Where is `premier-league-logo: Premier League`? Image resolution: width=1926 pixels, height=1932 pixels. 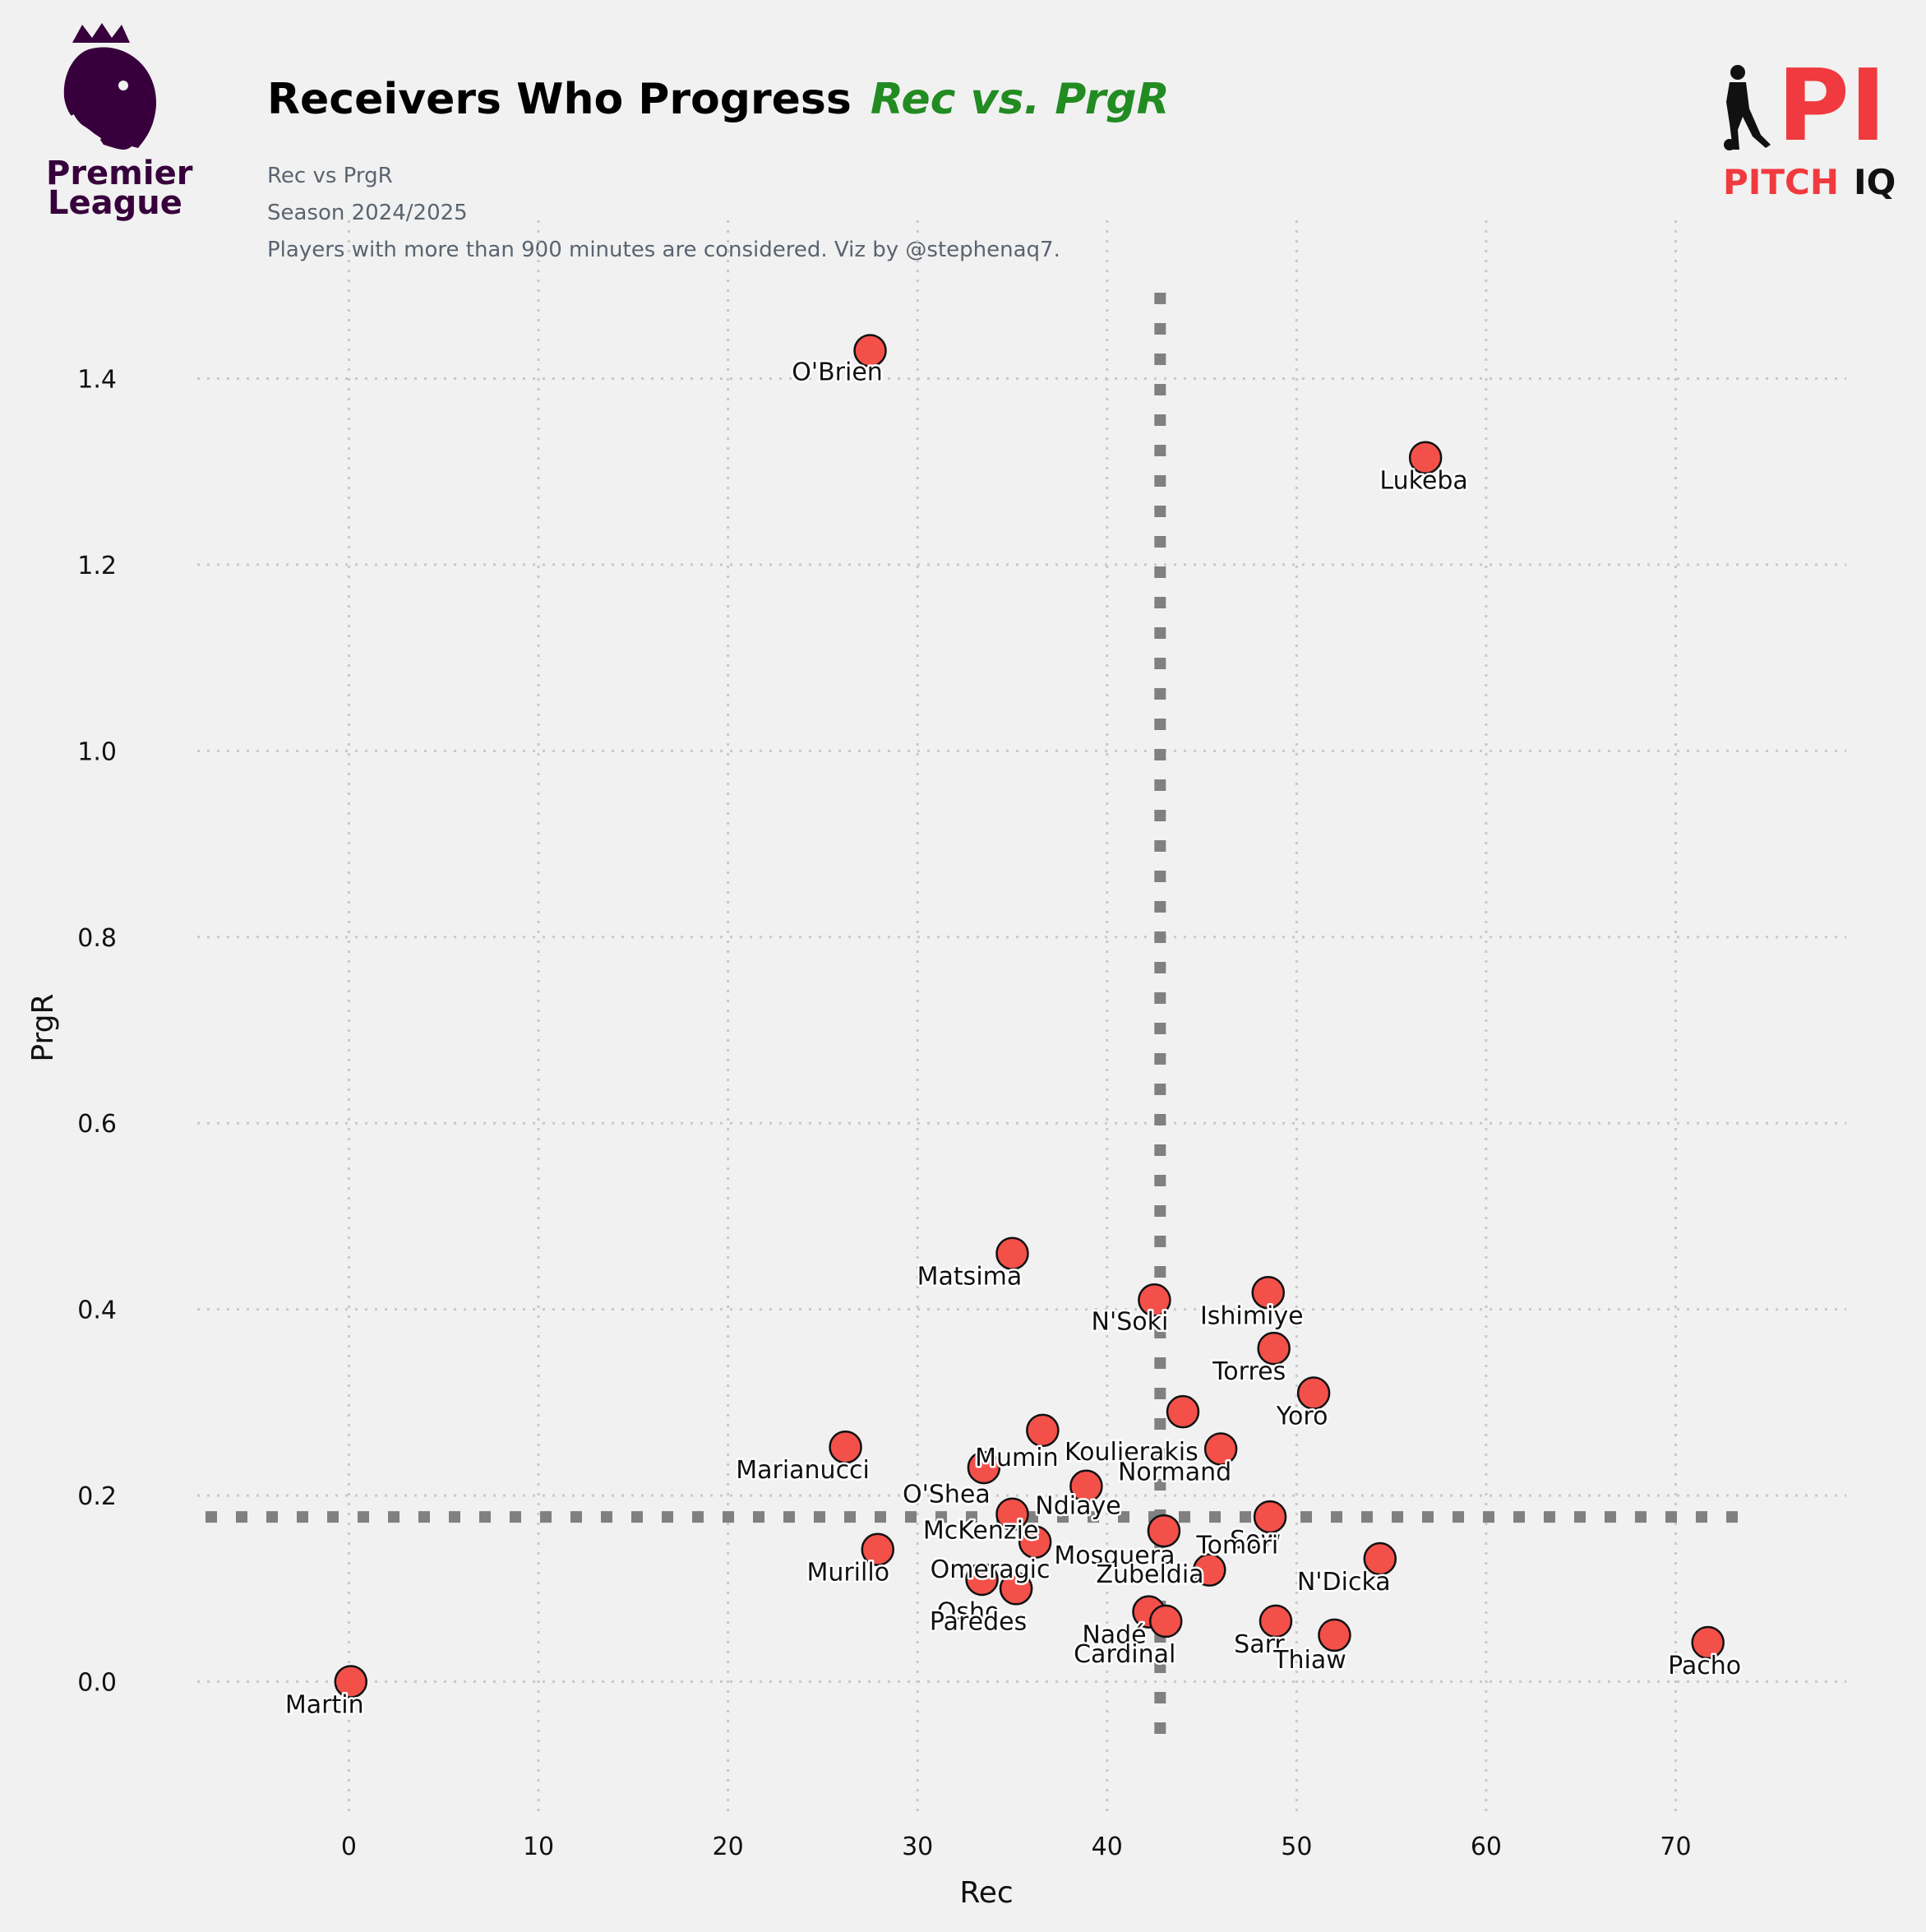
premier-league-logo: Premier League is located at coordinates (120, 122).